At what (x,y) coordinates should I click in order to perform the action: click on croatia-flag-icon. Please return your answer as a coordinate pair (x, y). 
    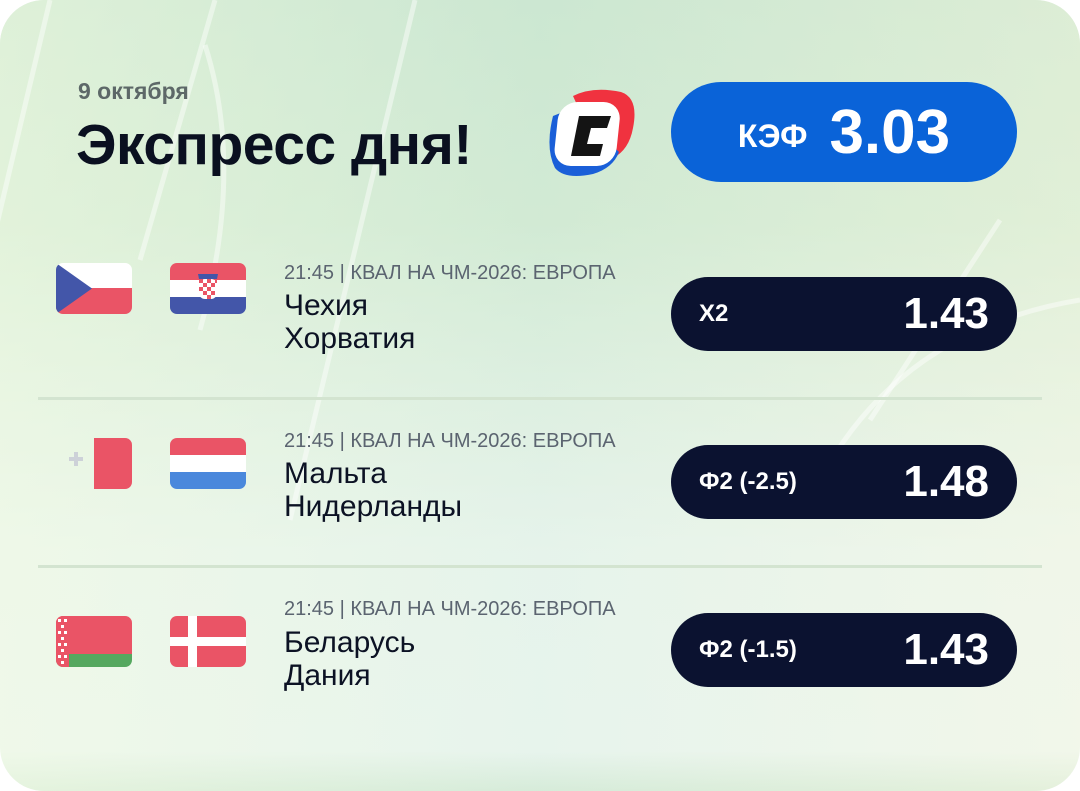
    Looking at the image, I should click on (208, 288).